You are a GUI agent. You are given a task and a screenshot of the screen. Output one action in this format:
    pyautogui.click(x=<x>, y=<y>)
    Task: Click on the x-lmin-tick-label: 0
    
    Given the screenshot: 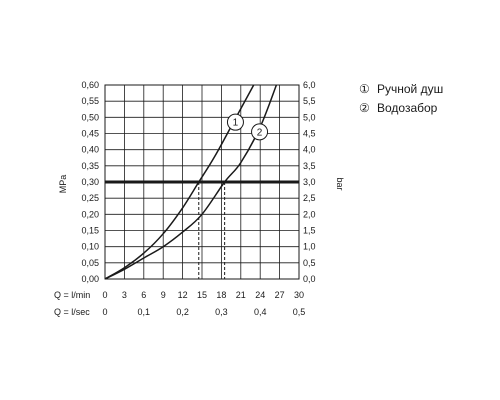 What is the action you would take?
    pyautogui.click(x=104, y=295)
    